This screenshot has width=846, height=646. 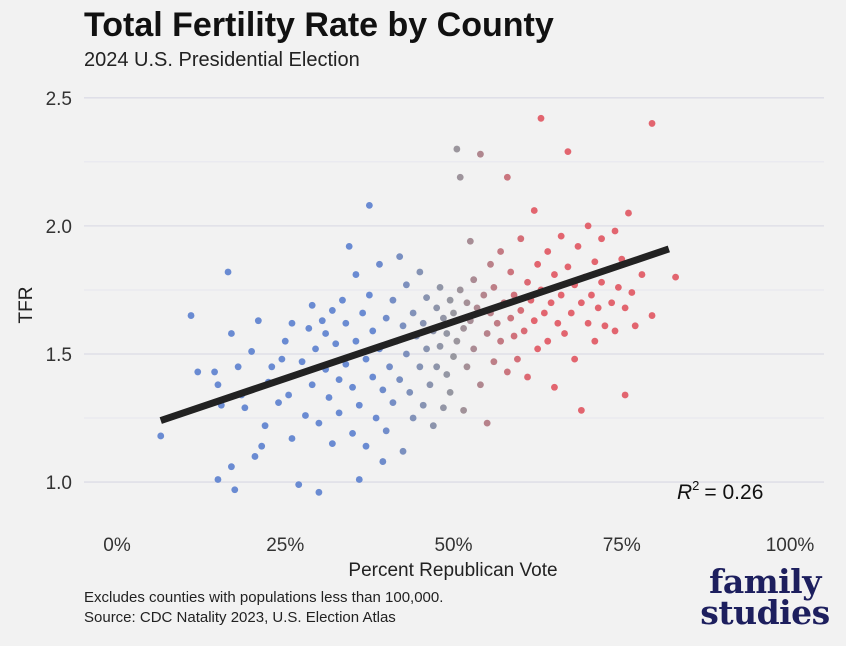 I want to click on x-tick-label: 50%, so click(x=453, y=545).